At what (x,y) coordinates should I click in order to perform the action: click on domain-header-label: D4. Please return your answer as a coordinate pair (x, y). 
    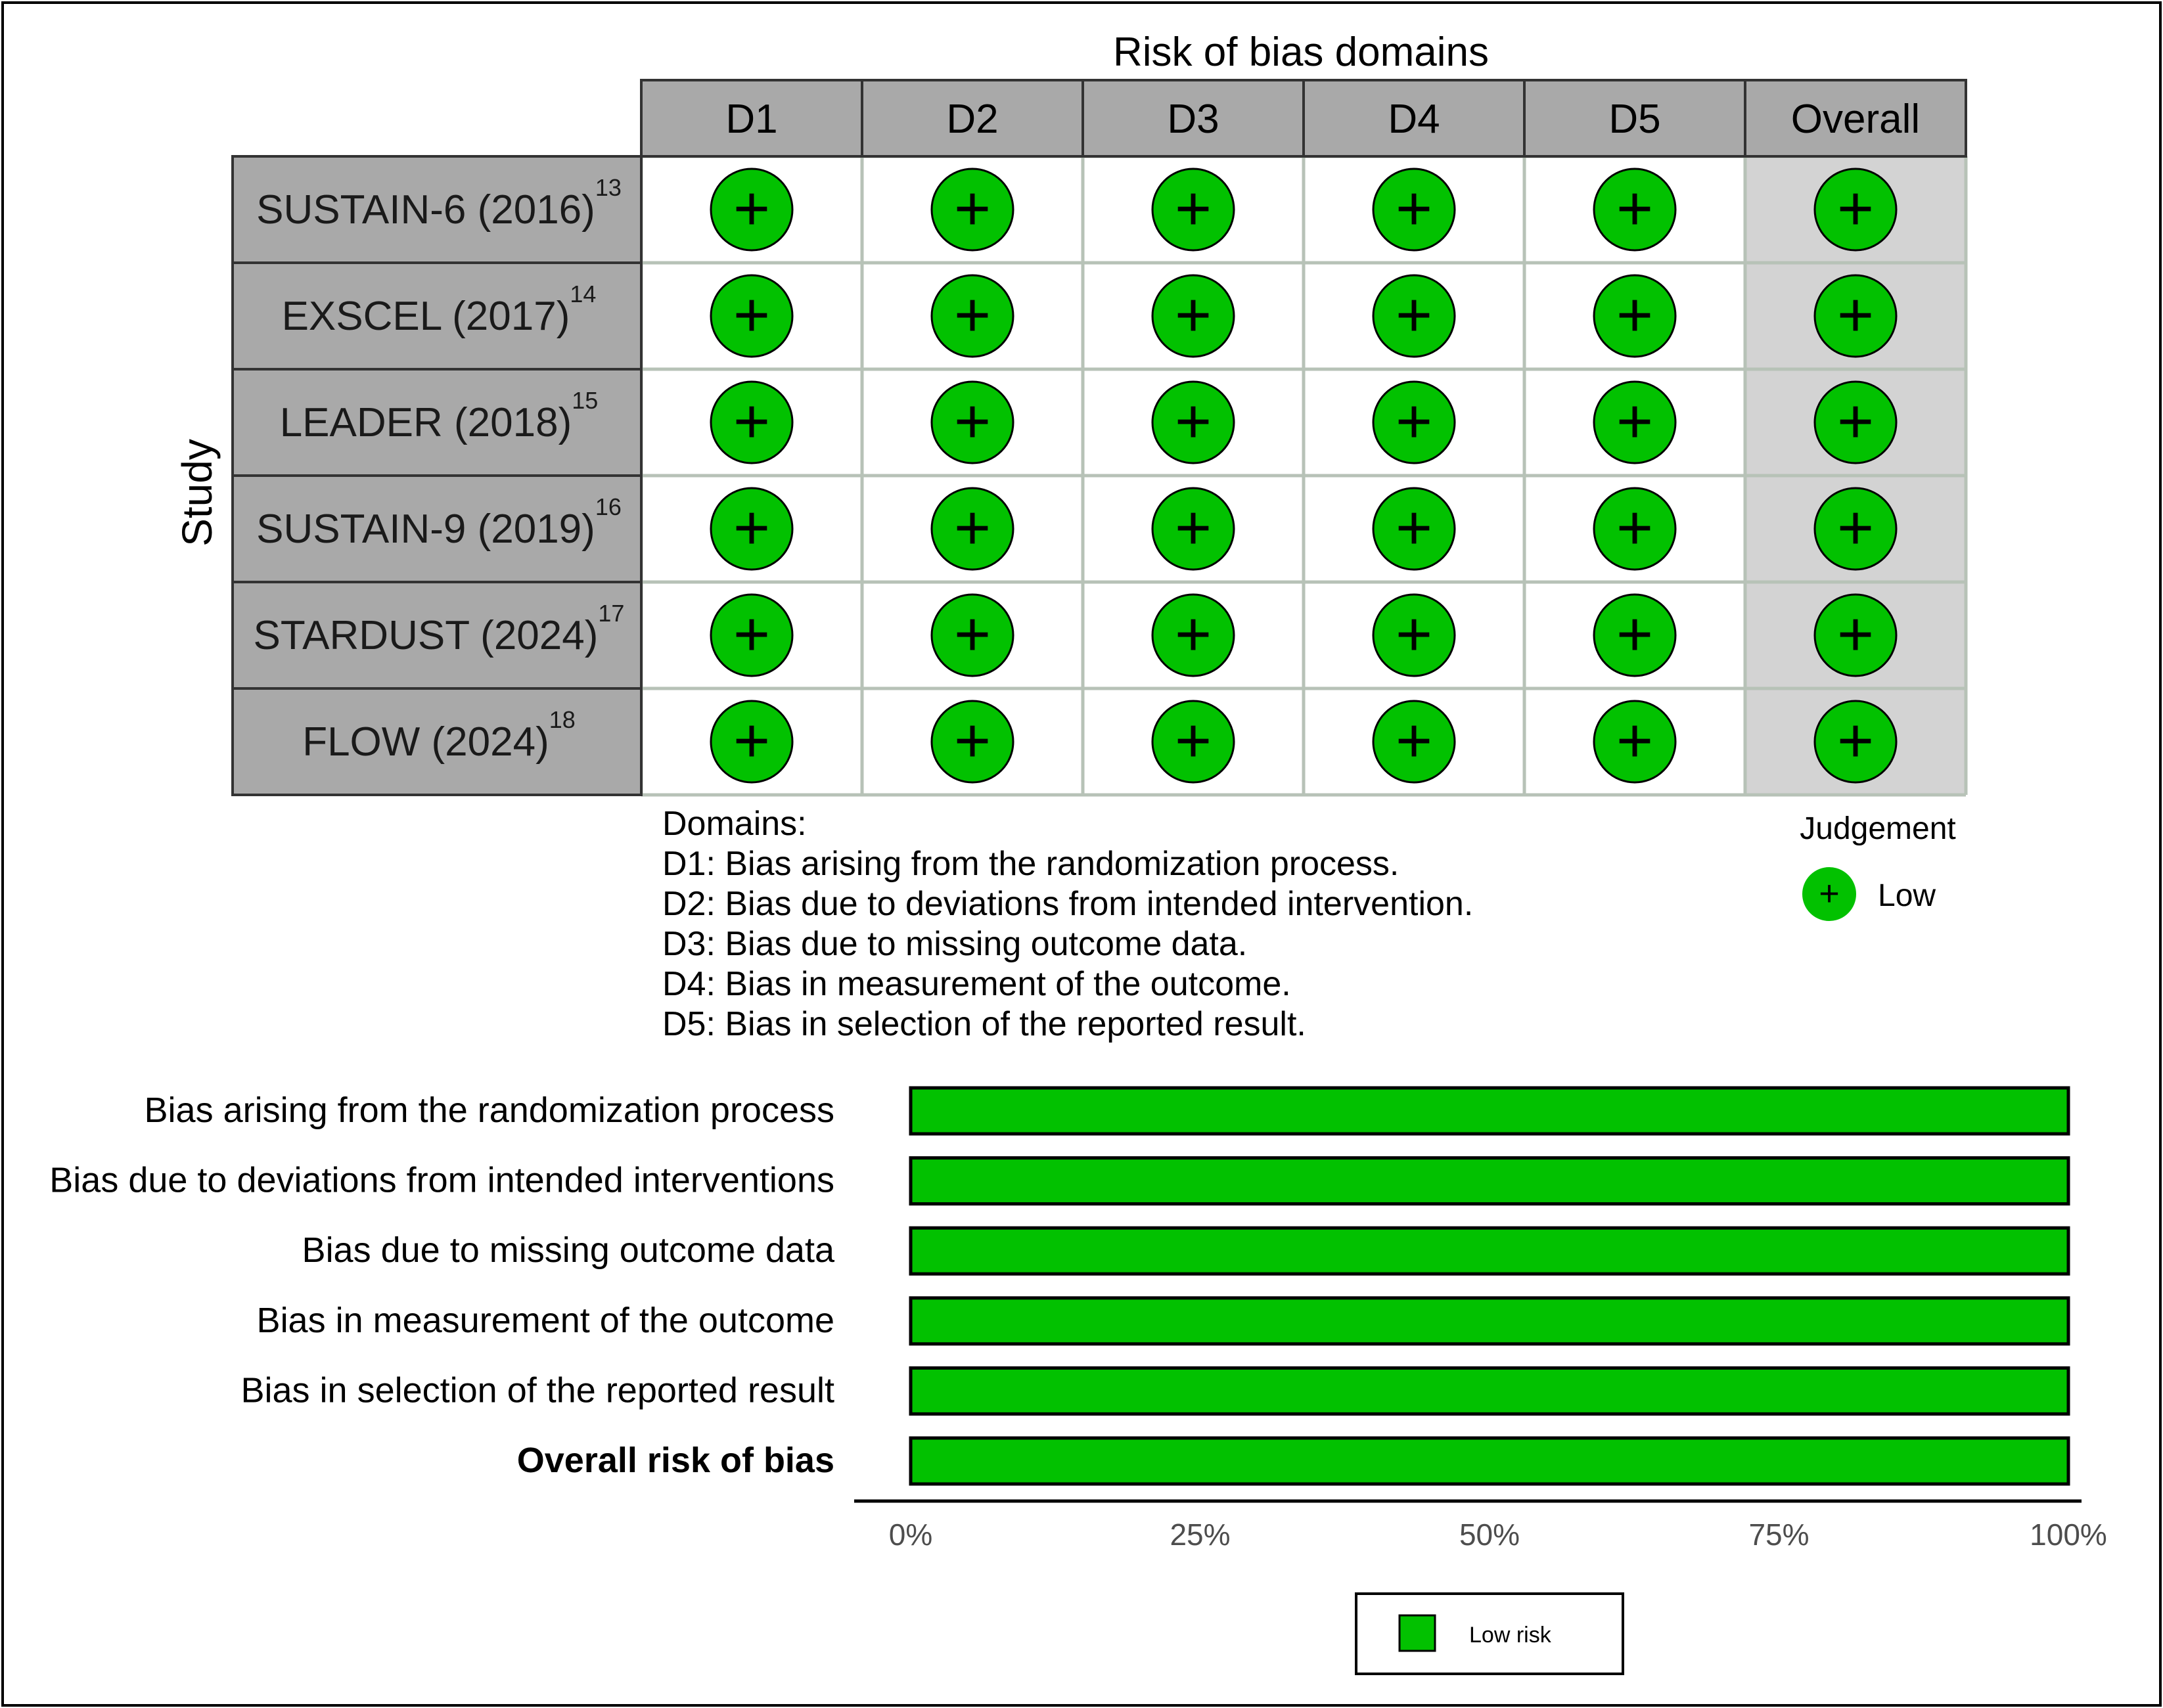
    Looking at the image, I should click on (1414, 119).